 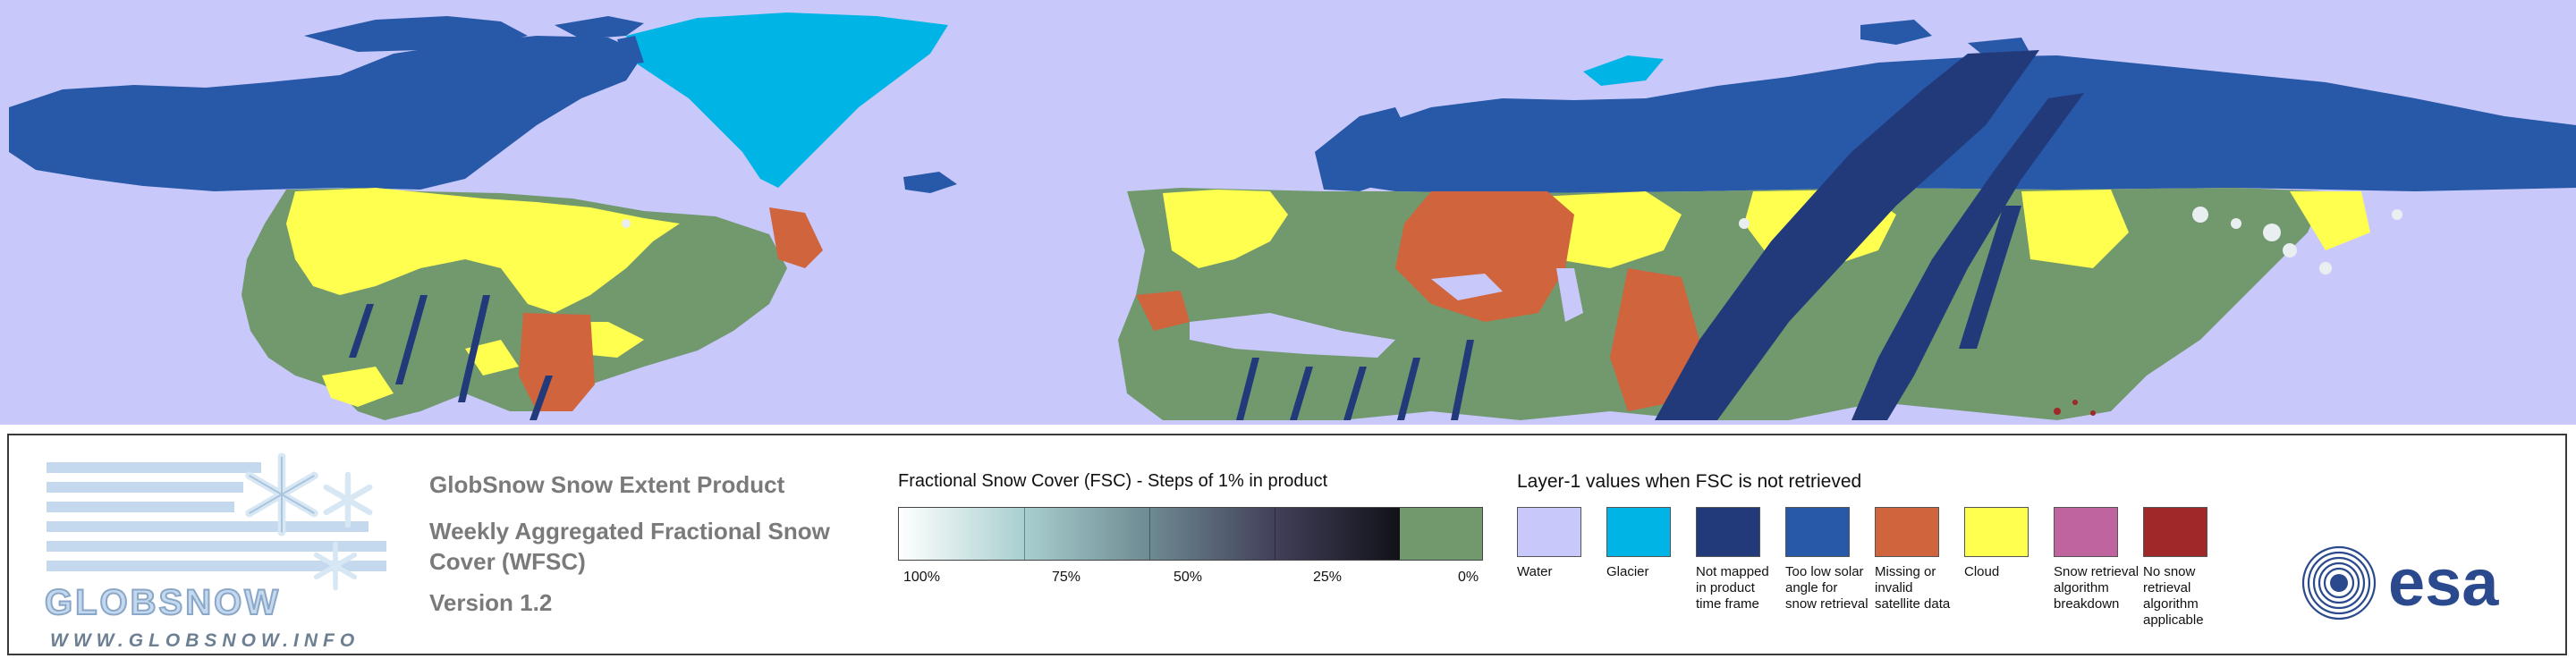 What do you see at coordinates (1535, 572) in the screenshot?
I see `layer1-label: Water` at bounding box center [1535, 572].